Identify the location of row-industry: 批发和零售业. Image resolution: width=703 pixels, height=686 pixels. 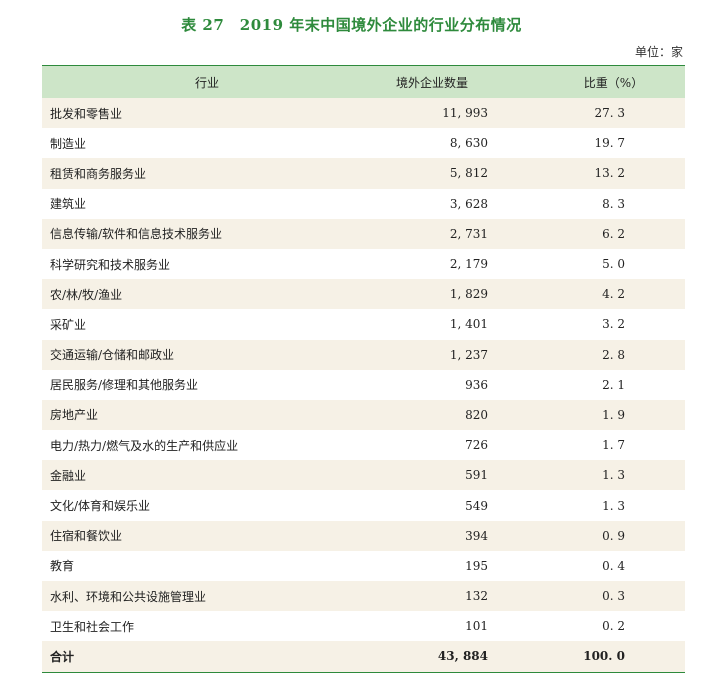
(86, 113).